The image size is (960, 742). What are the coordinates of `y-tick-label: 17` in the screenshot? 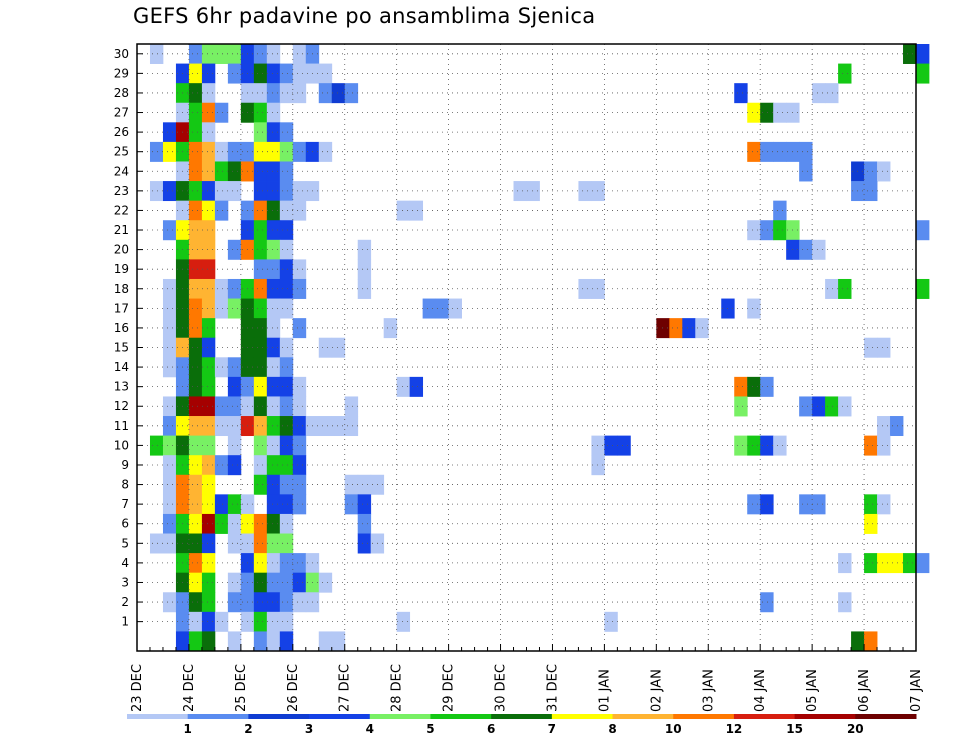 It's located at (121, 308).